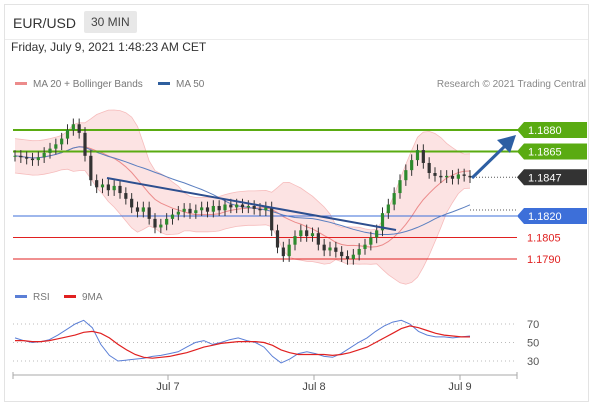 The width and height of the screenshot is (591, 405). What do you see at coordinates (21, 83) in the screenshot?
I see `ma20-swatch` at bounding box center [21, 83].